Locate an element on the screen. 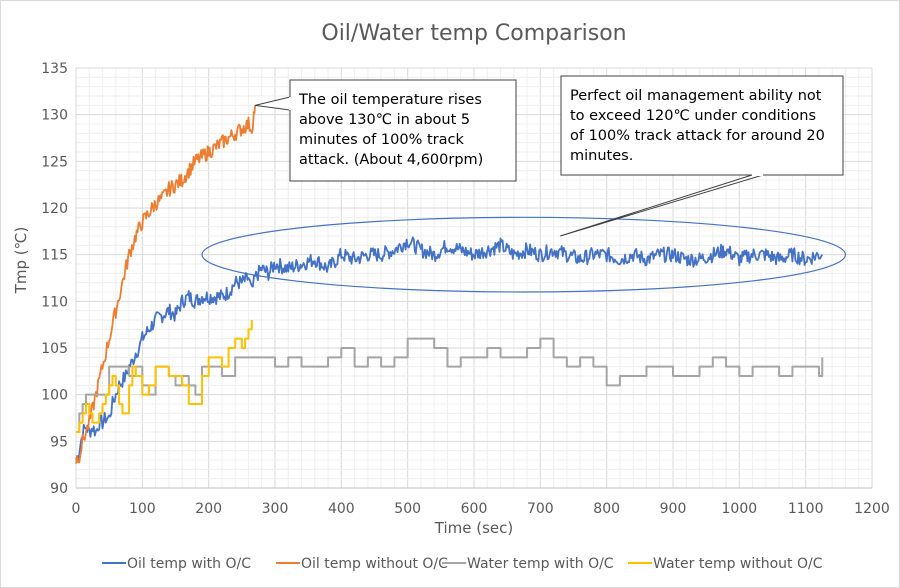  series-line-oil-temp-without-o-c is located at coordinates (165, 284).